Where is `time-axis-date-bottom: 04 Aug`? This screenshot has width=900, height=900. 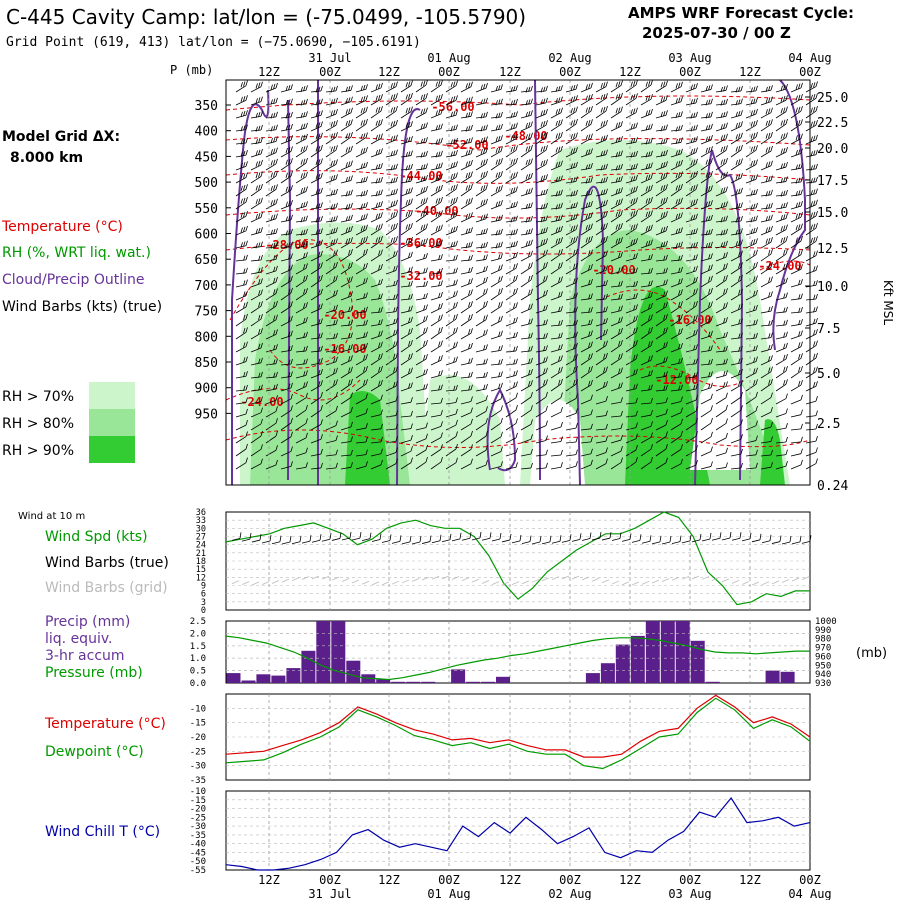 time-axis-date-bottom: 04 Aug is located at coordinates (809, 893).